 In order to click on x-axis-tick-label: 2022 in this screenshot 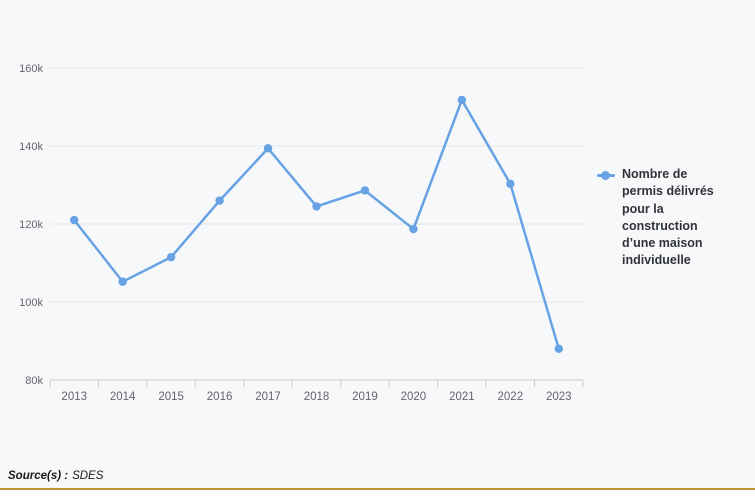, I will do `click(511, 397)`.